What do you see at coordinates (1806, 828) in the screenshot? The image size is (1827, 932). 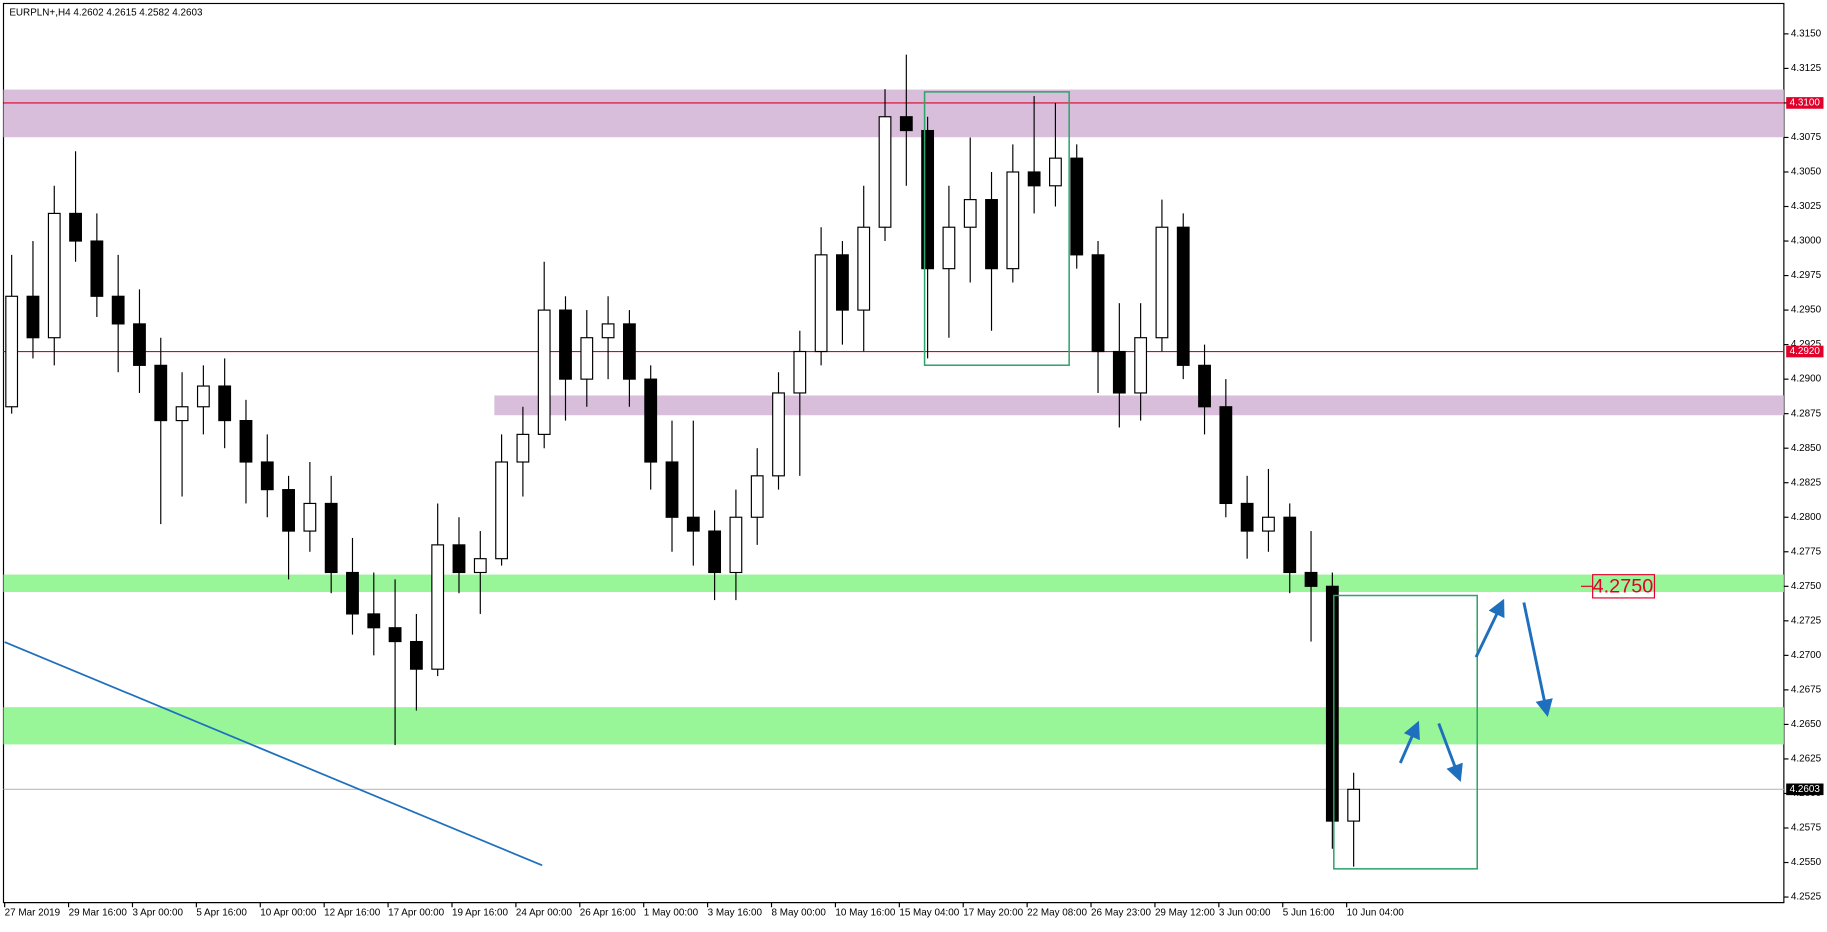 I see `y-tick-label: 4.2575` at bounding box center [1806, 828].